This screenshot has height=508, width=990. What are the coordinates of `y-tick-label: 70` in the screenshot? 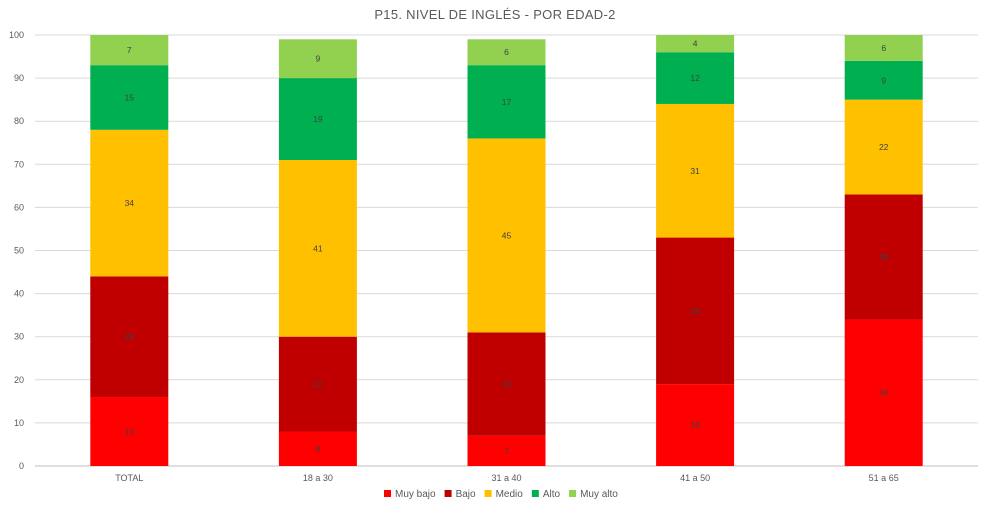 It's located at (19, 164).